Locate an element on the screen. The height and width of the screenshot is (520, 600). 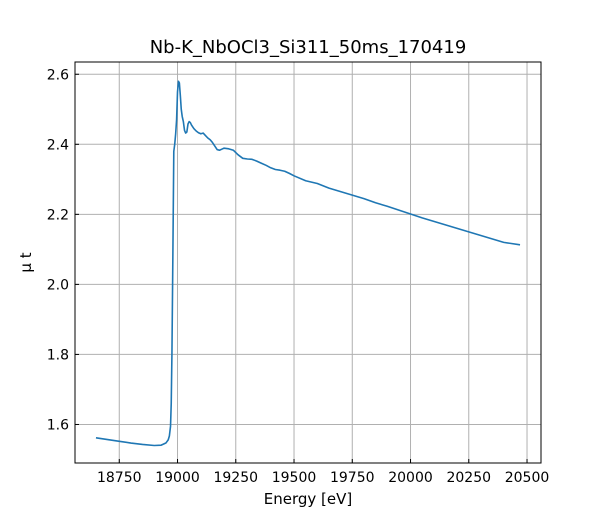
y-tick-label: 1.8 is located at coordinates (58, 355).